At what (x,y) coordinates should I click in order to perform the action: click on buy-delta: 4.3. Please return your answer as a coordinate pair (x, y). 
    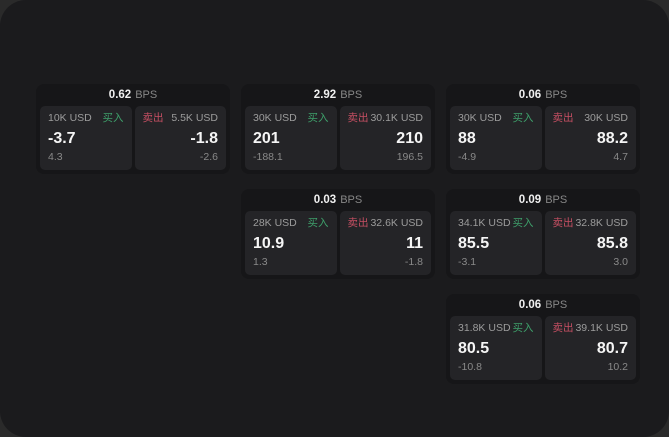
    Looking at the image, I should click on (55, 157).